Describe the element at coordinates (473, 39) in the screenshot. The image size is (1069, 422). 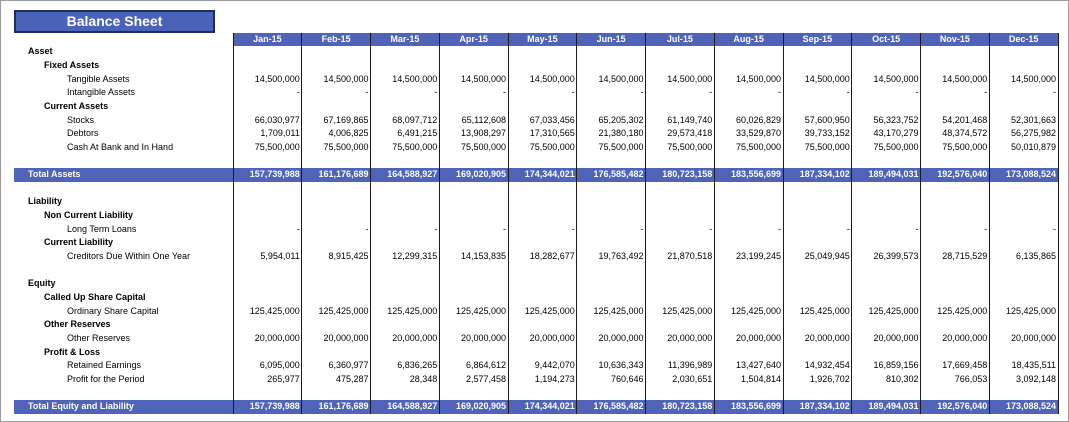
I see `month-header: Apr-15` at that location.